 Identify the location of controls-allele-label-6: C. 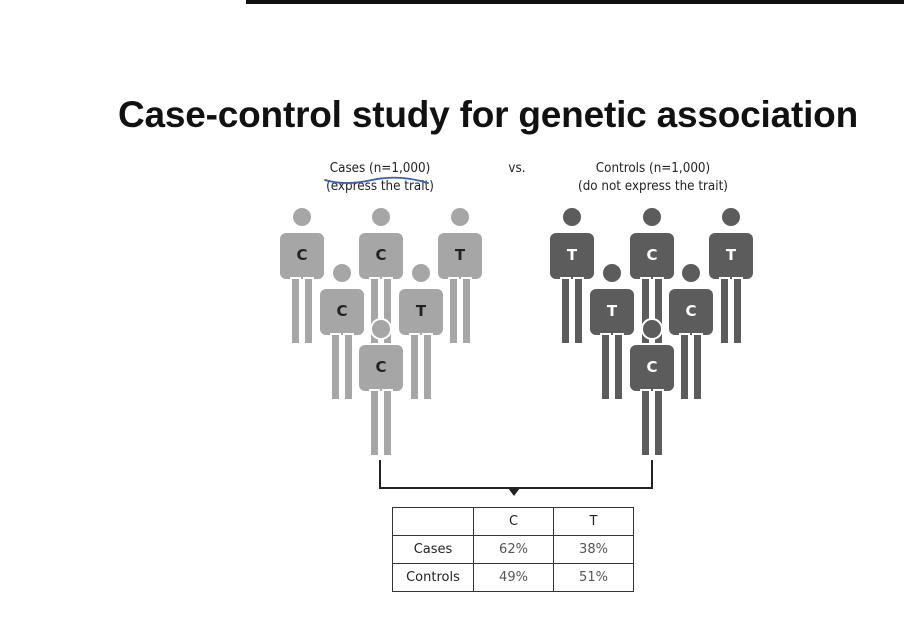
(651, 367).